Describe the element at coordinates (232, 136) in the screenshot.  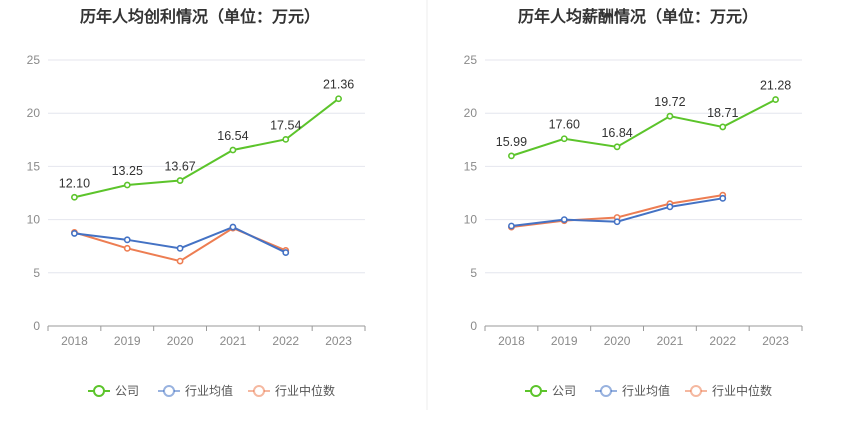
I see `data-label: 16.54` at that location.